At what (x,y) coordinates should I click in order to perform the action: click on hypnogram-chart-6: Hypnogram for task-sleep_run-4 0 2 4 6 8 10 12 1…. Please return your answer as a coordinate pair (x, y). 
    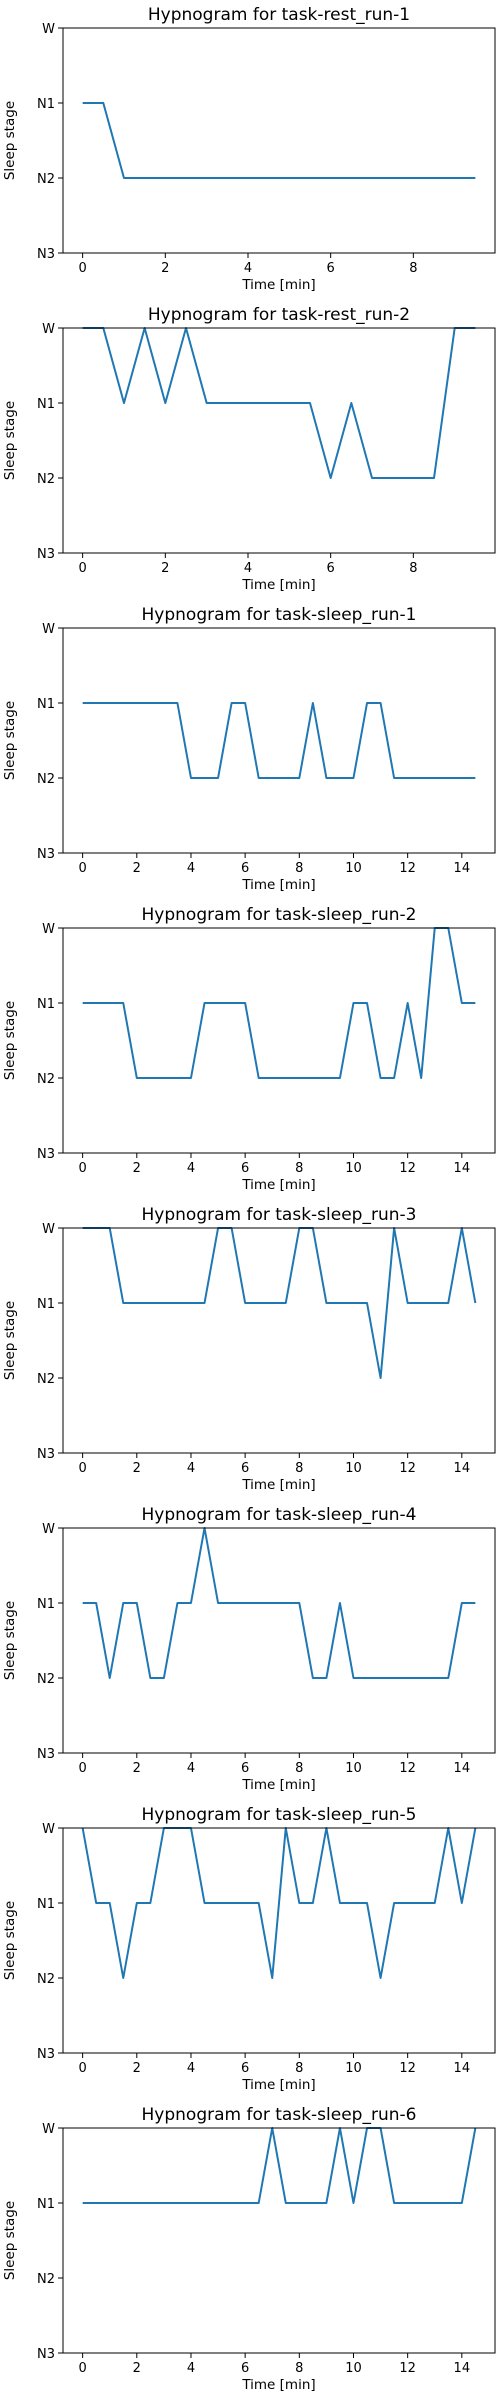
    Looking at the image, I should click on (249, 1649).